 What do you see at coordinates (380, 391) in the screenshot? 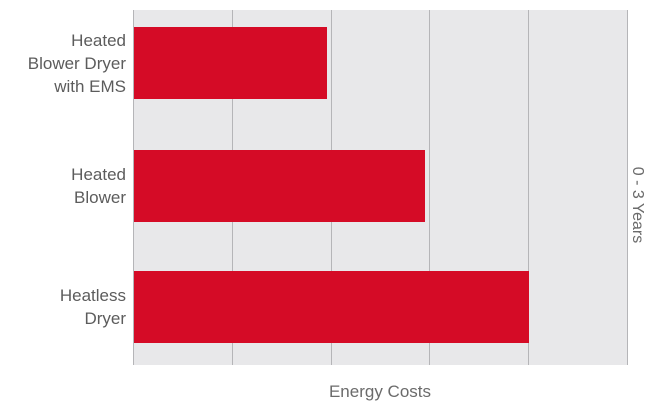
I see `x-axis-title: Energy Costs` at bounding box center [380, 391].